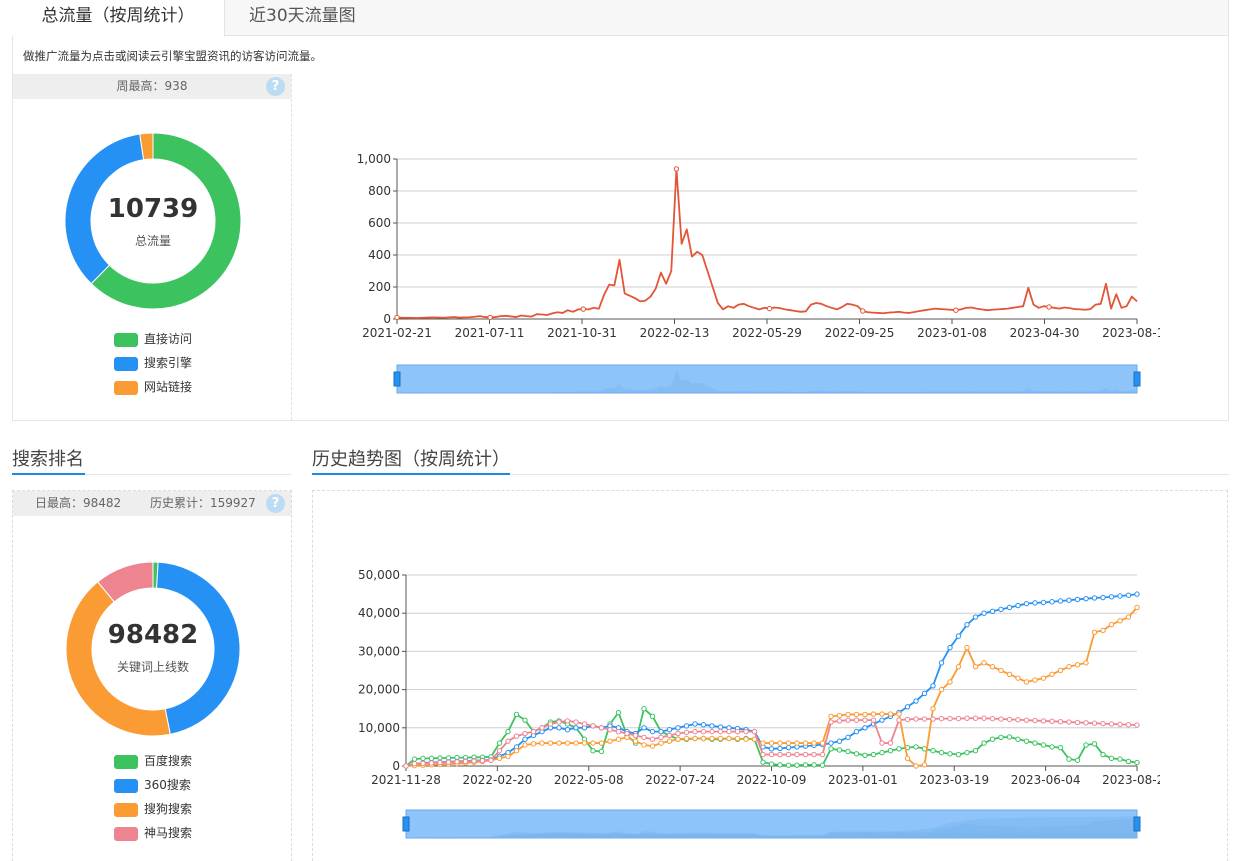 The width and height of the screenshot is (1244, 861). Describe the element at coordinates (153, 809) in the screenshot. I see `legend-sogou: 搜狗搜索` at that location.